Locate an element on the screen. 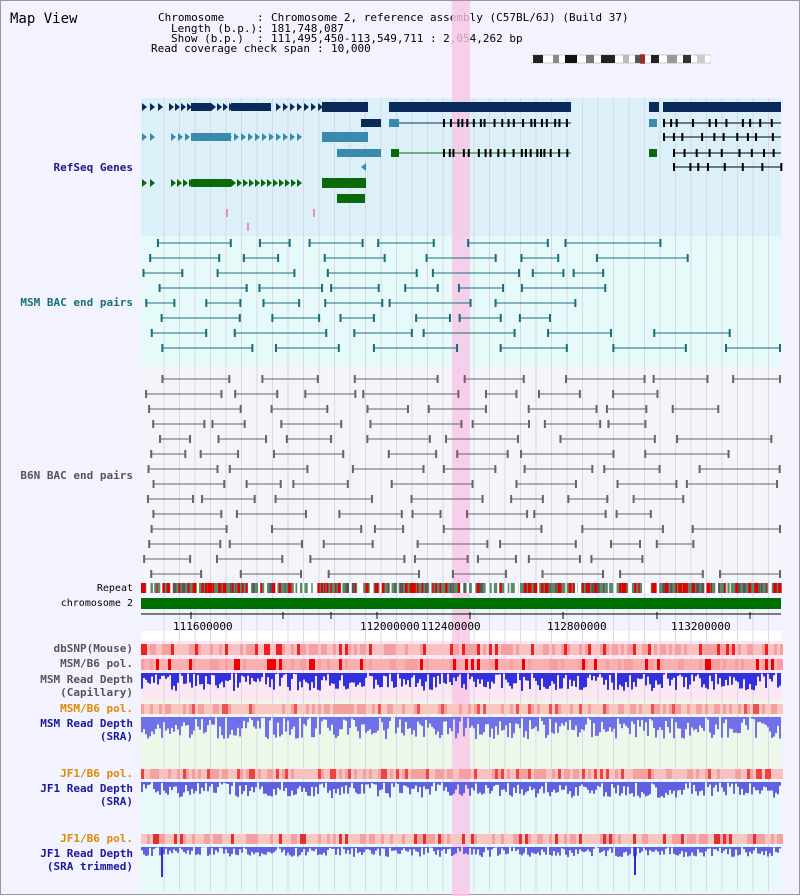 The height and width of the screenshot is (896, 800). label-jf1-b6-pol-2: JF1/B6 pol. is located at coordinates (96, 838).